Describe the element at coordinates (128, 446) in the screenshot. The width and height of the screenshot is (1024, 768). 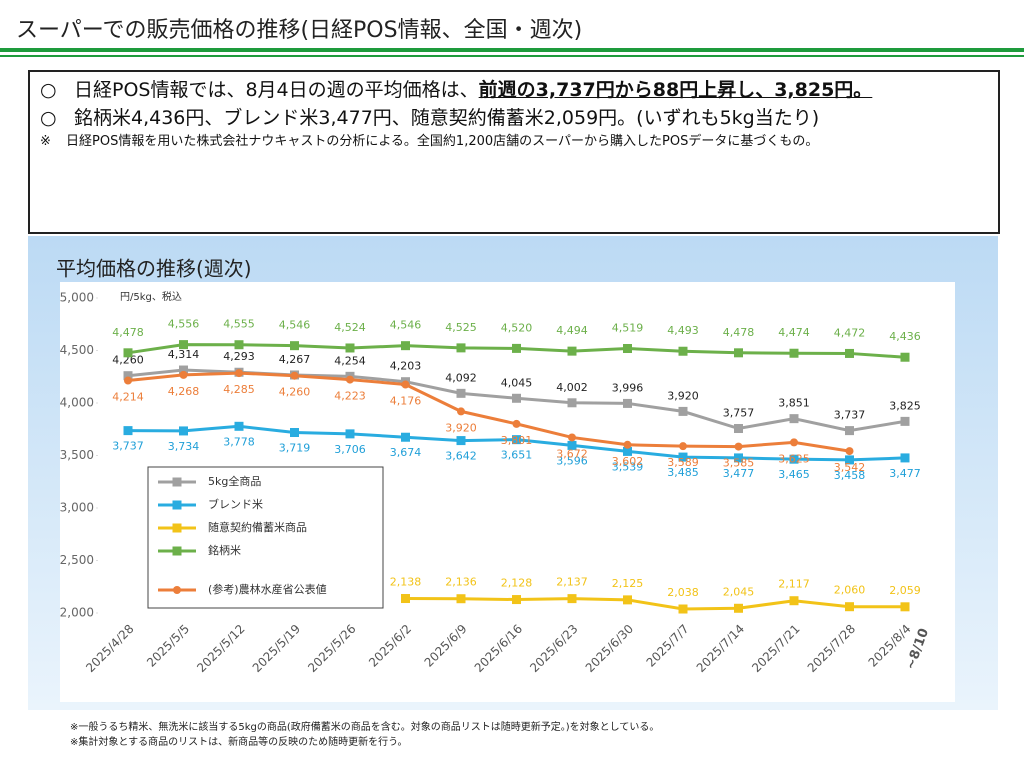
I see `data-label: 3,737` at that location.